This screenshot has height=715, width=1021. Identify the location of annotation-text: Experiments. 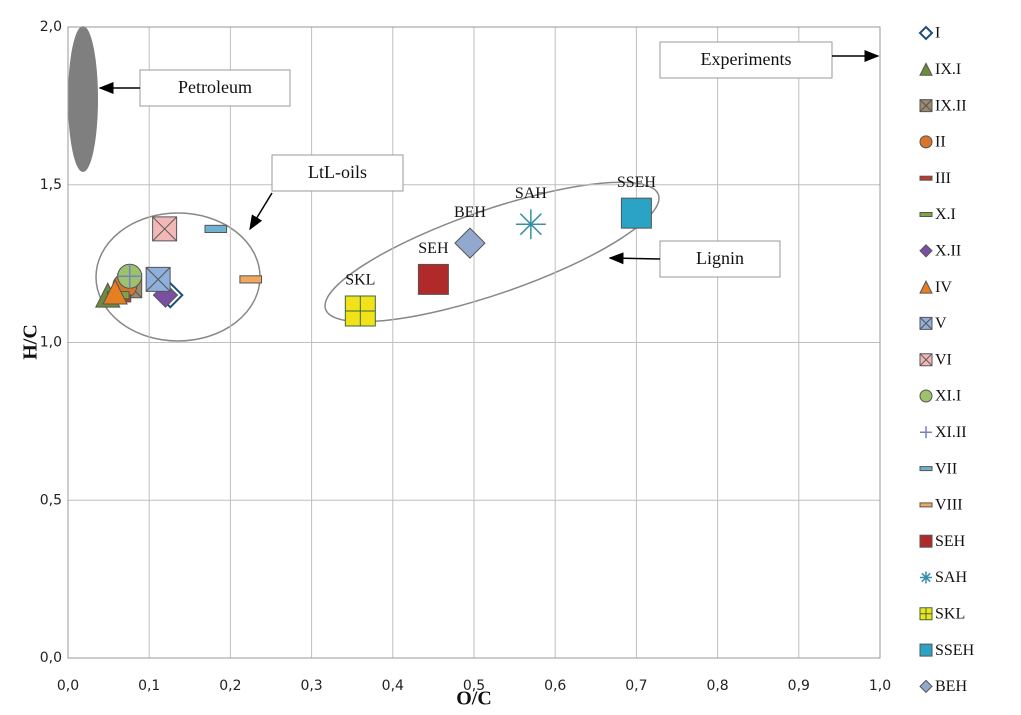
(746, 59).